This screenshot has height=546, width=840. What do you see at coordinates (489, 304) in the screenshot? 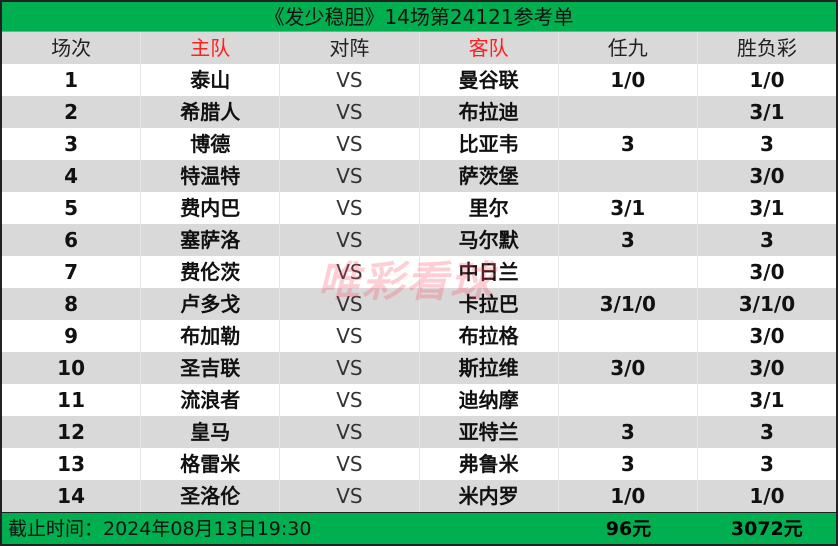
I see `table-cell: 卡拉巴` at bounding box center [489, 304].